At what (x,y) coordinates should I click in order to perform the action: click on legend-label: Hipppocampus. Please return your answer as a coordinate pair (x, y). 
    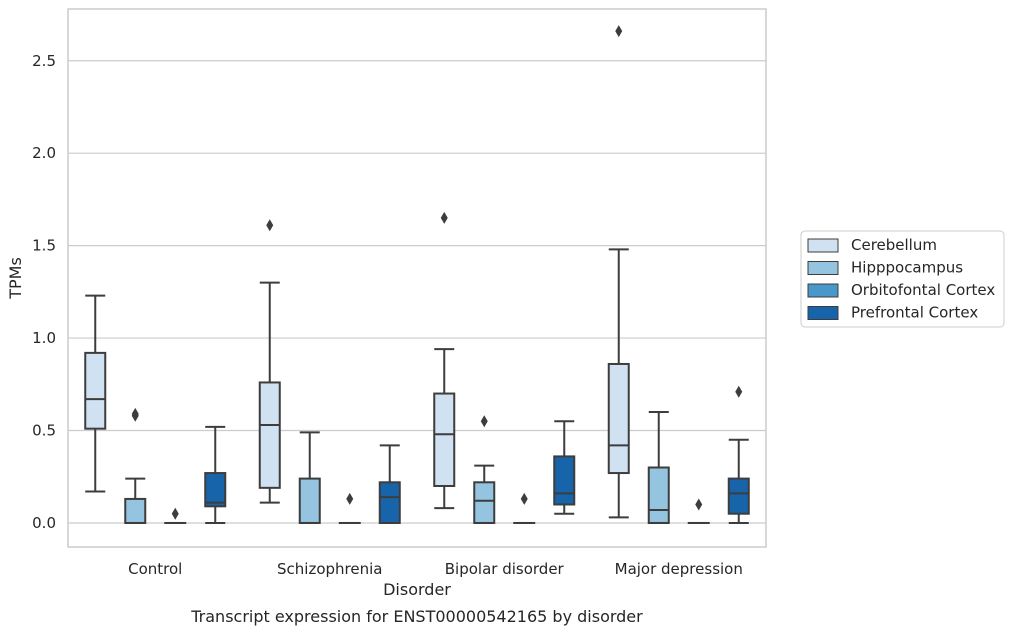
    Looking at the image, I should click on (907, 268).